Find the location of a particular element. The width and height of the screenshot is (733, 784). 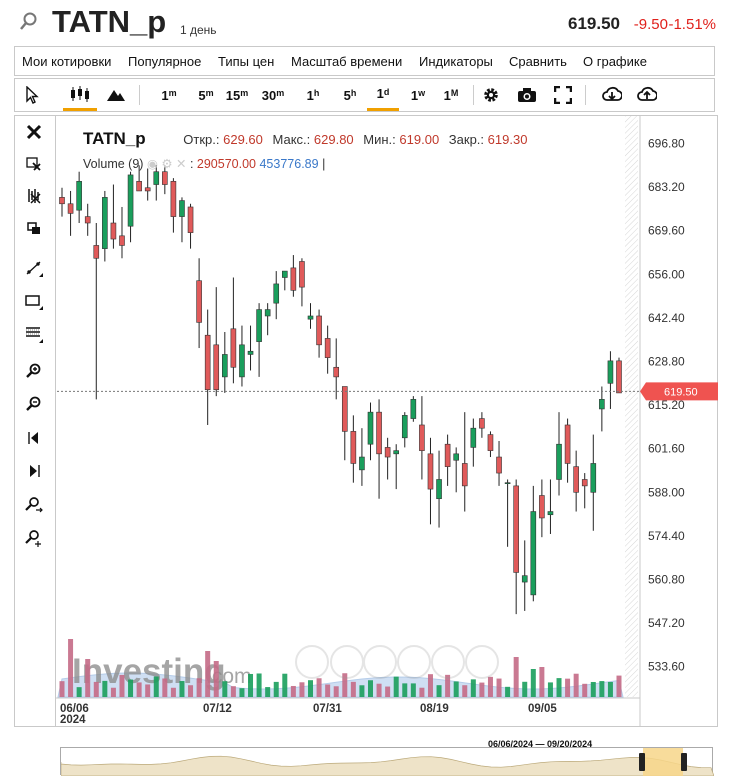

time-navigator is located at coordinates (387, 761).